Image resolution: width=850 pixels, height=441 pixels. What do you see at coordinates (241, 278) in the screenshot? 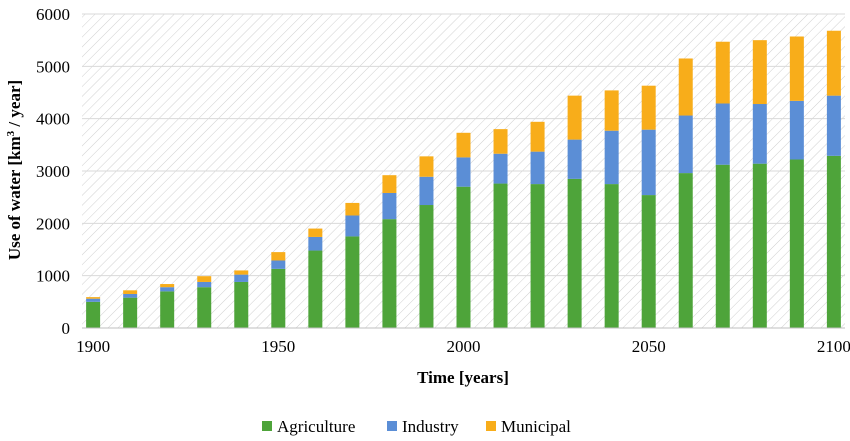
I see `bar-industry-1940` at bounding box center [241, 278].